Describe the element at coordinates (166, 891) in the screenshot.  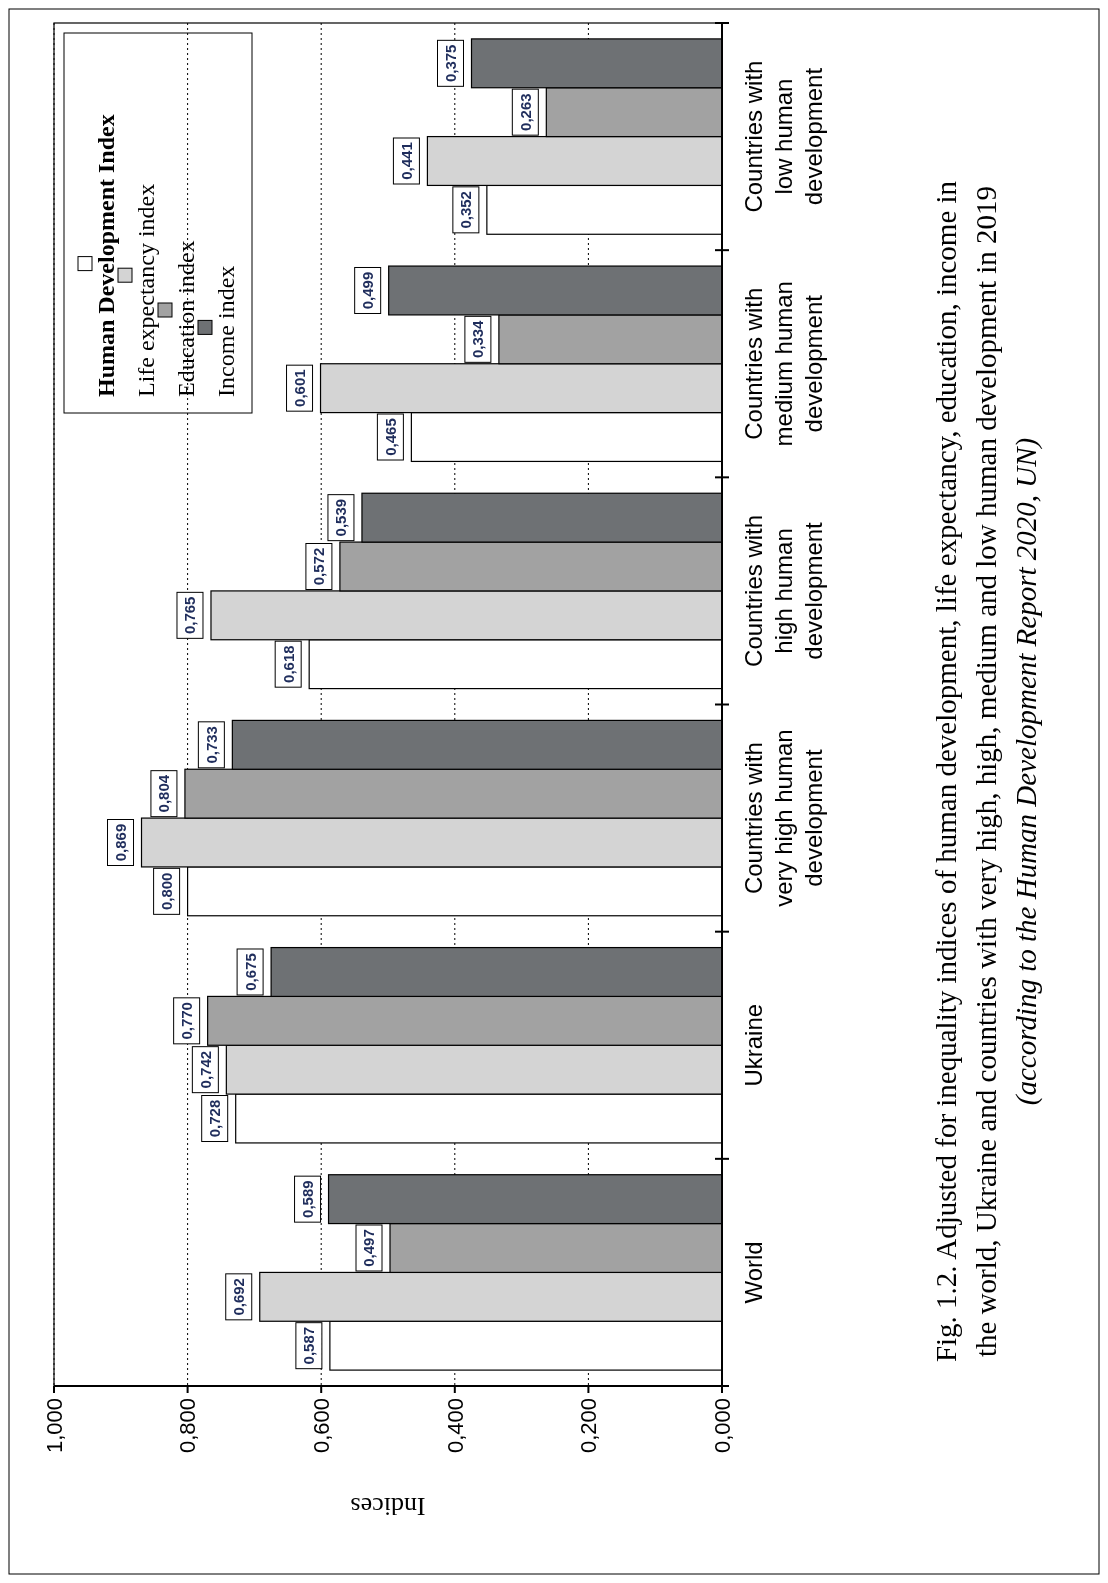
I see `data-label: 0,800` at that location.